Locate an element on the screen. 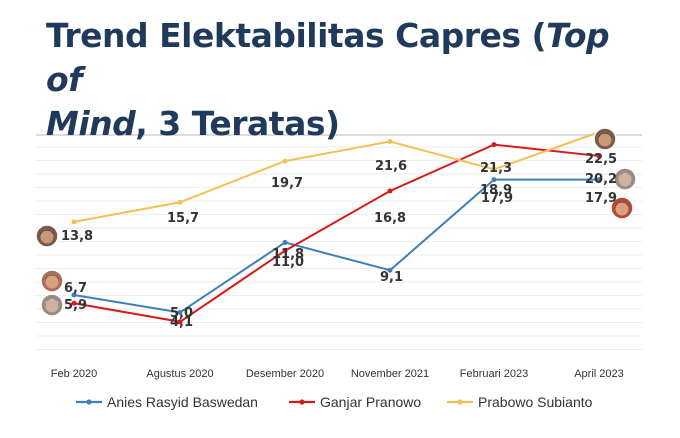 The height and width of the screenshot is (438, 680). label-prabowo-subianto: 21,6 is located at coordinates (391, 166).